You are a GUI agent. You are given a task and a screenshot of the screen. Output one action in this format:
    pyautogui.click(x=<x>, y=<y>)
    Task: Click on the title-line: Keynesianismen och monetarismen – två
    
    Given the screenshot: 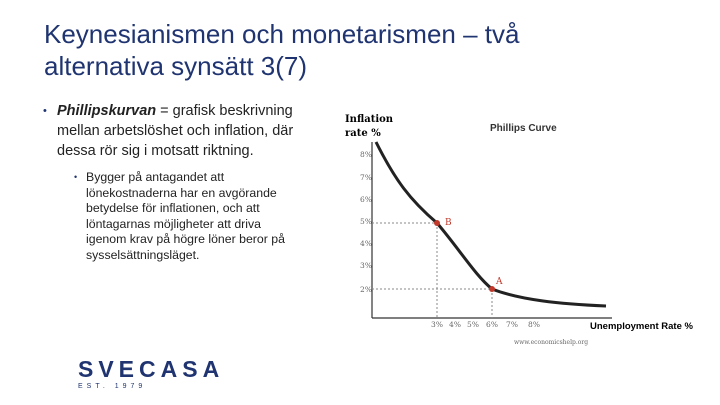 What is the action you would take?
    pyautogui.click(x=282, y=34)
    